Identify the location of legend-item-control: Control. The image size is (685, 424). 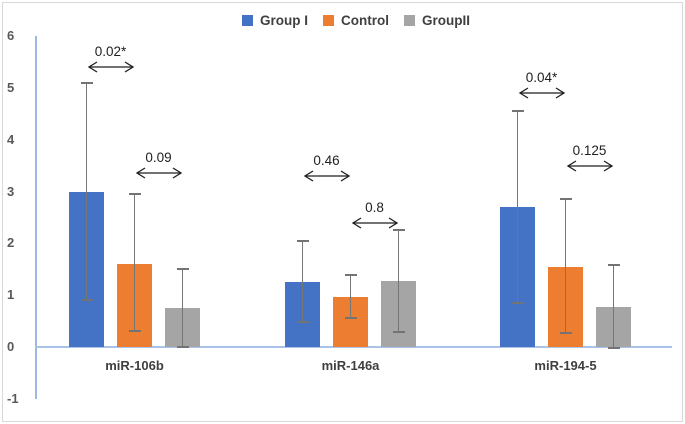
(356, 20).